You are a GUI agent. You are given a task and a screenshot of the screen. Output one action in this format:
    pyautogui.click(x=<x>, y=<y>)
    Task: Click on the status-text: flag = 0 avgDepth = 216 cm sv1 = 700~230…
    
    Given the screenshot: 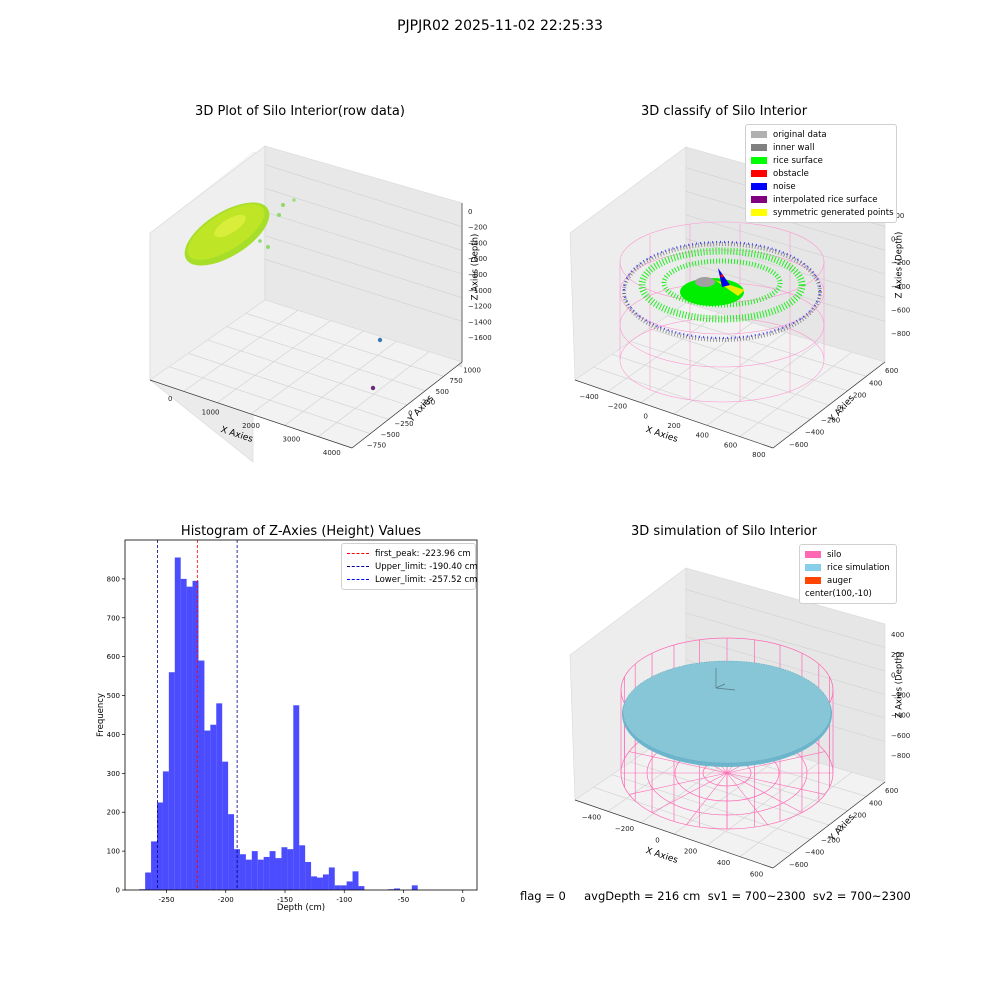 What is the action you would take?
    pyautogui.click(x=715, y=896)
    